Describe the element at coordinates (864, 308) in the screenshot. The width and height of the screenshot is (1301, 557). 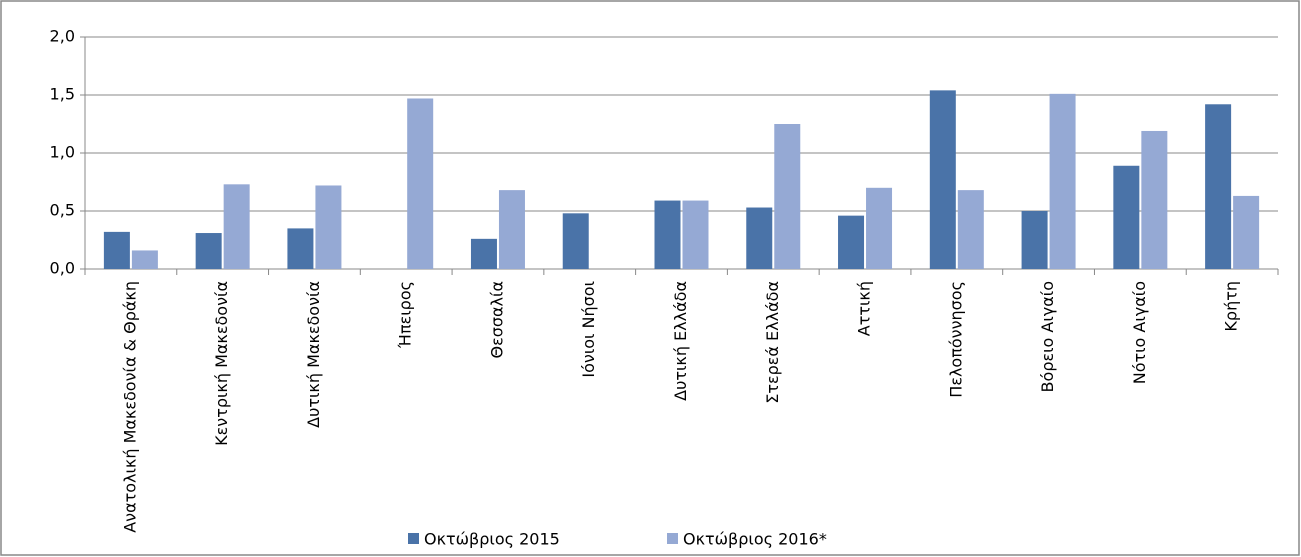
I see `x-tick-label: Αττική` at that location.